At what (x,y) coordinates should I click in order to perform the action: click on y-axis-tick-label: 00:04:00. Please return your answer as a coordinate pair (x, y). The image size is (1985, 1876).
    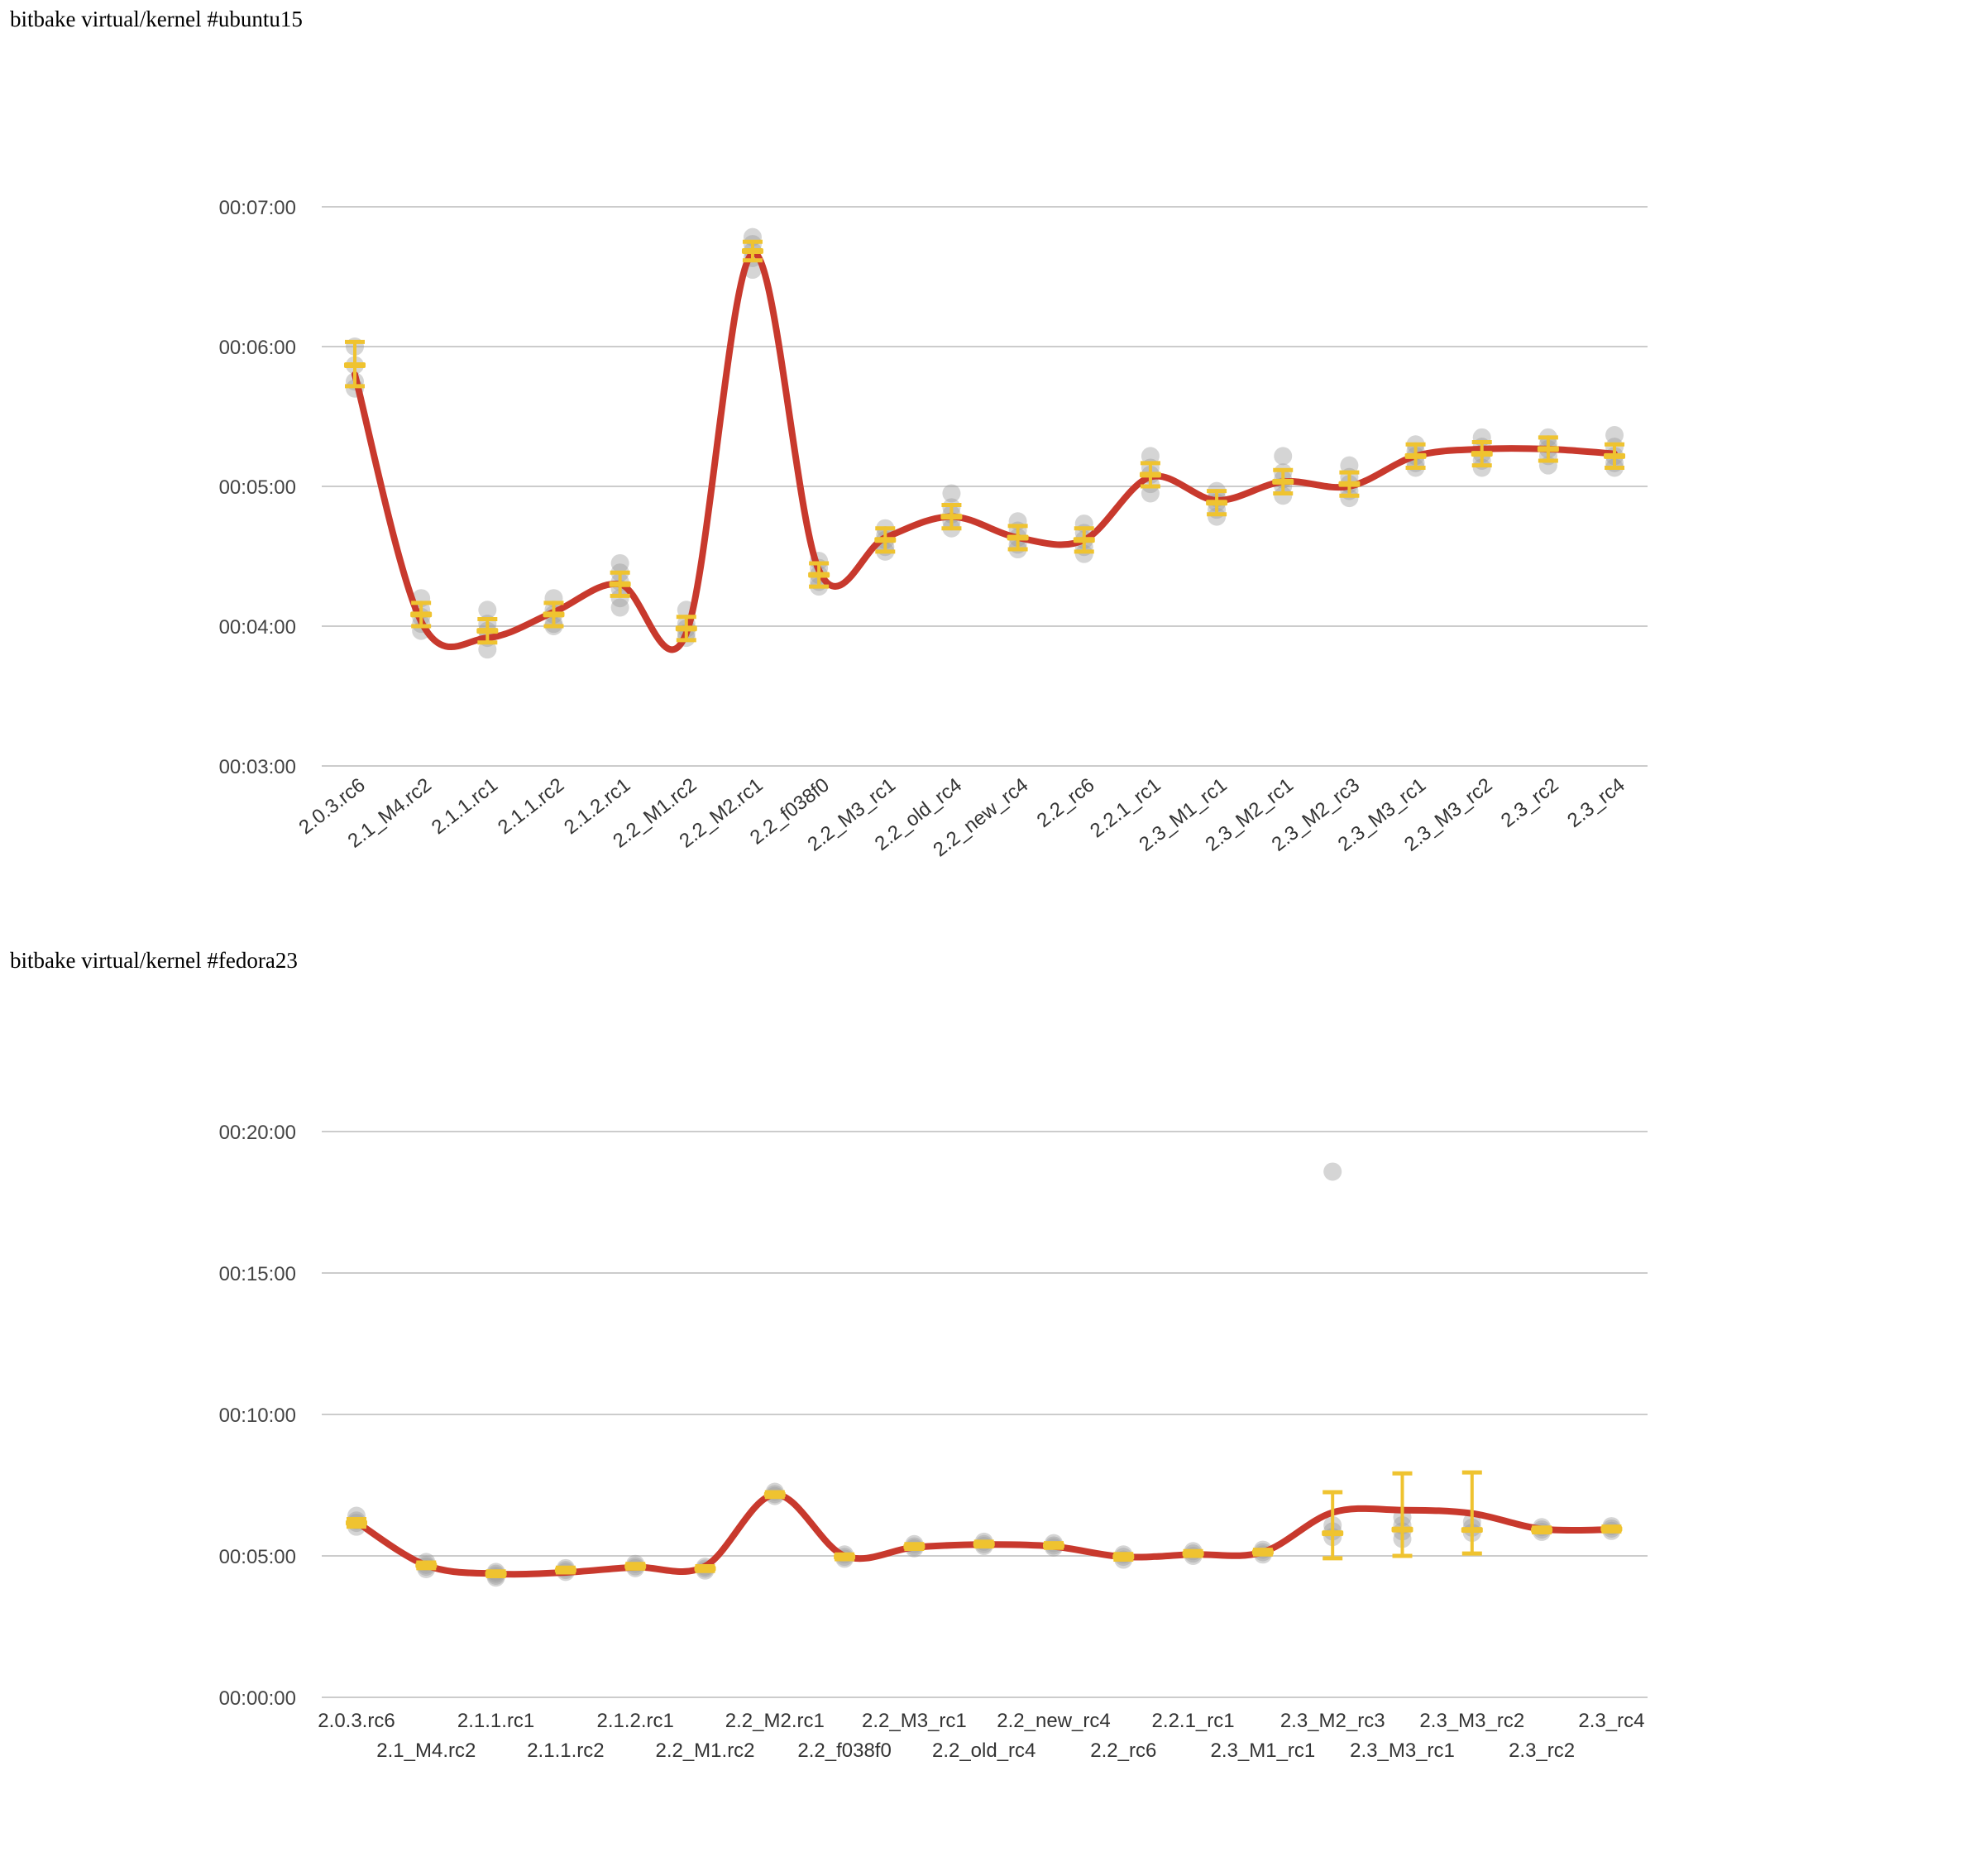
    Looking at the image, I should click on (257, 627).